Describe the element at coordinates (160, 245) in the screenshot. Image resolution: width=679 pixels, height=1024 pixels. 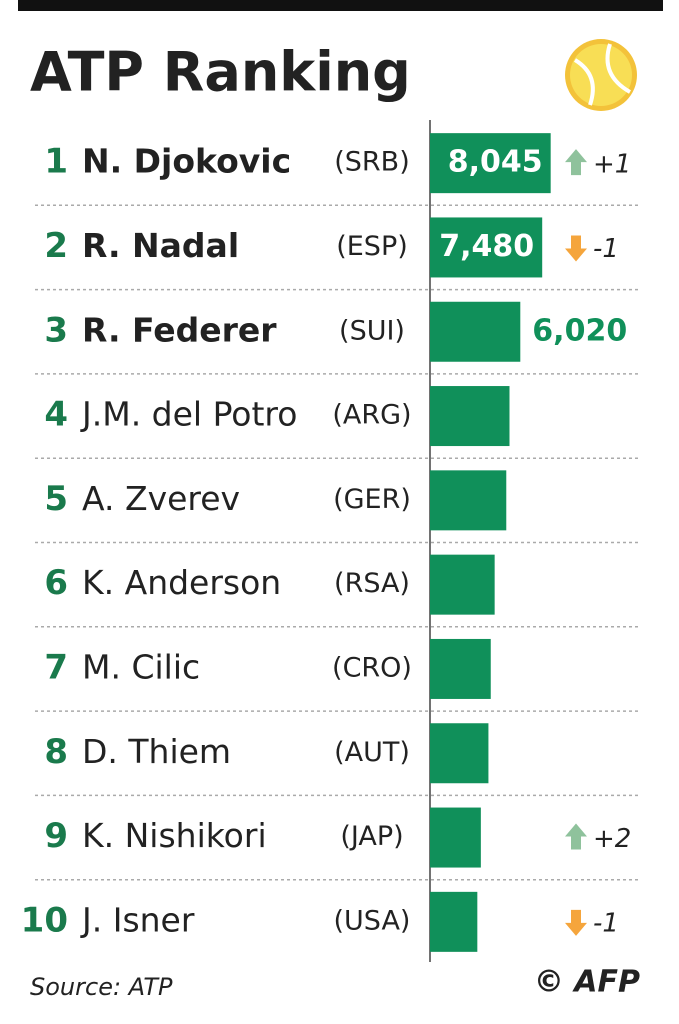
I see `player-name: R. Nadal` at that location.